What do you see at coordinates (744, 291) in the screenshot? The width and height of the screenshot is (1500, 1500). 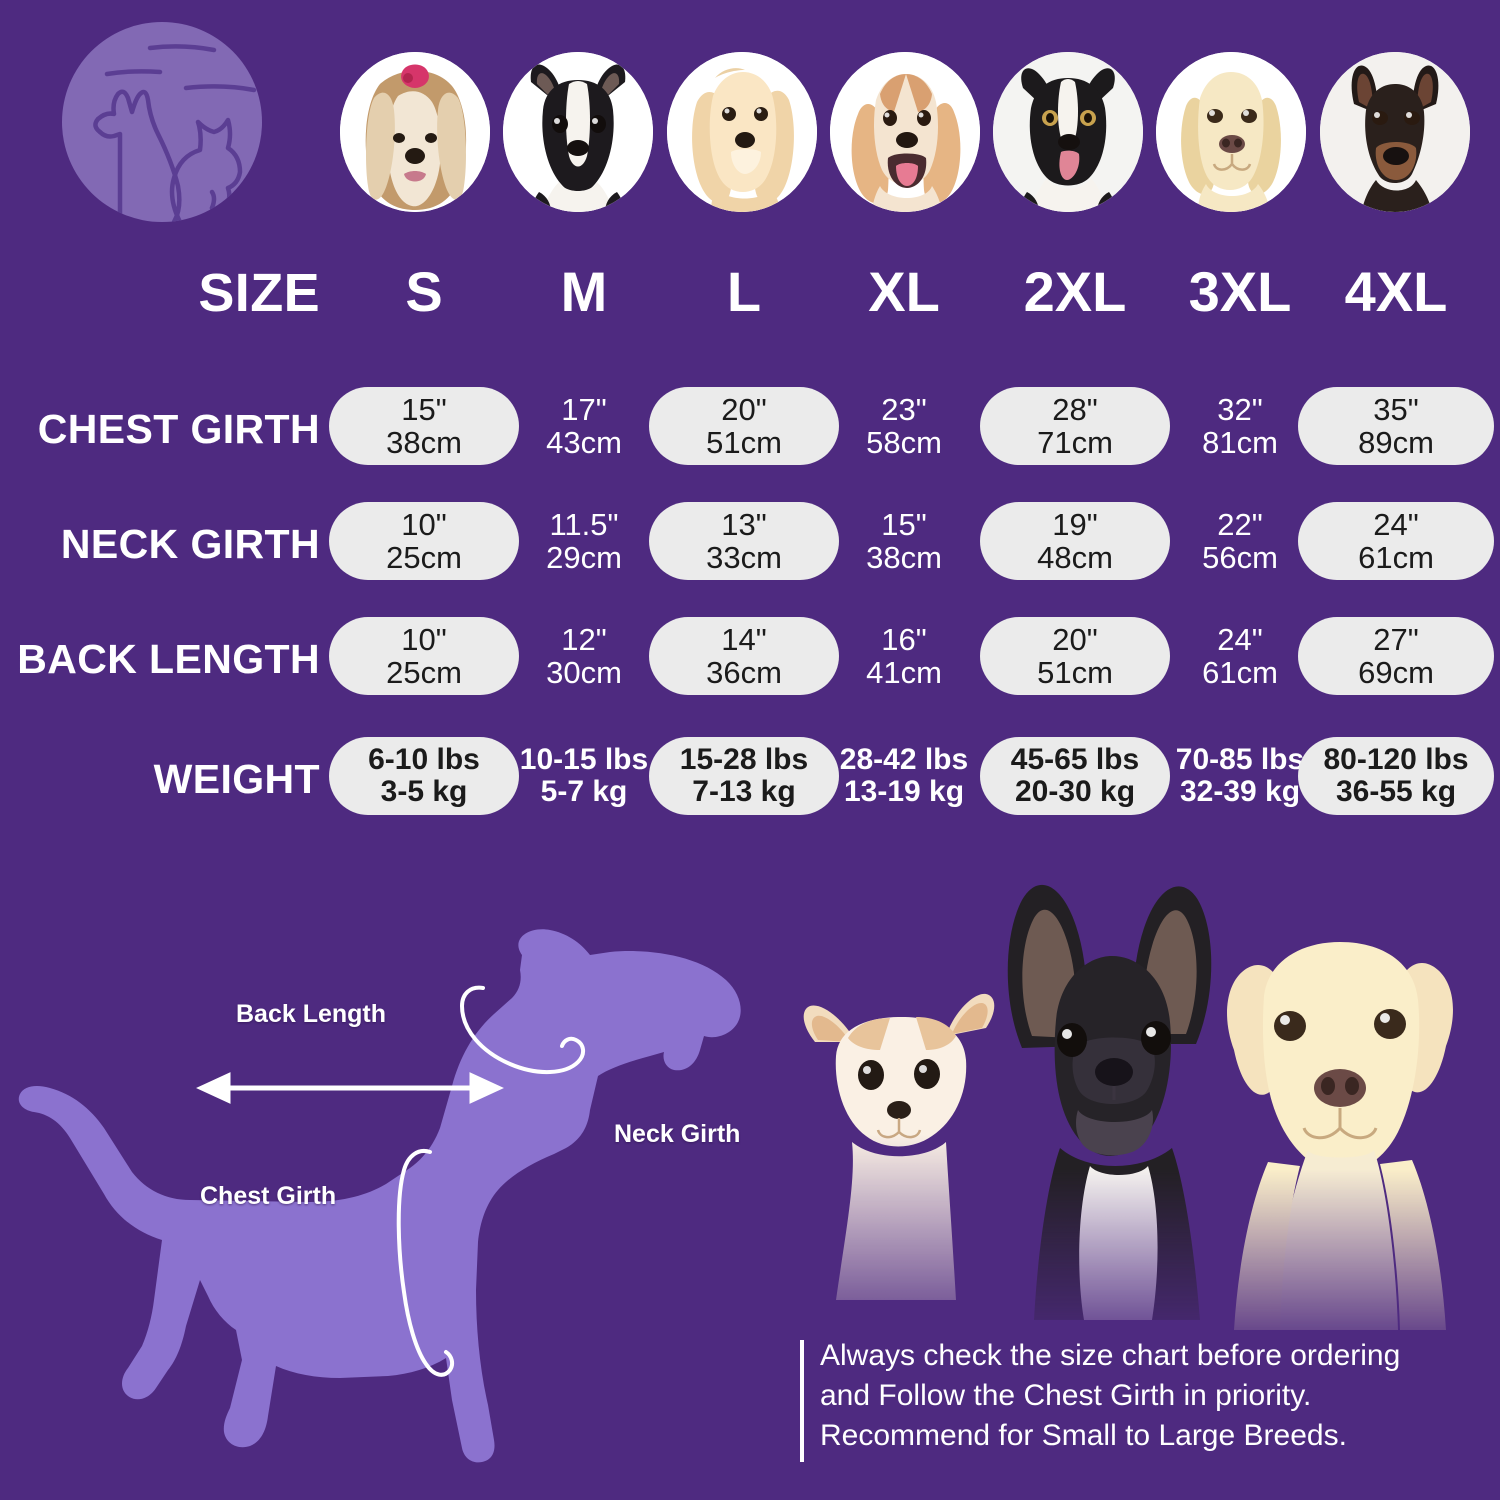 I see `size-header-l: L` at bounding box center [744, 291].